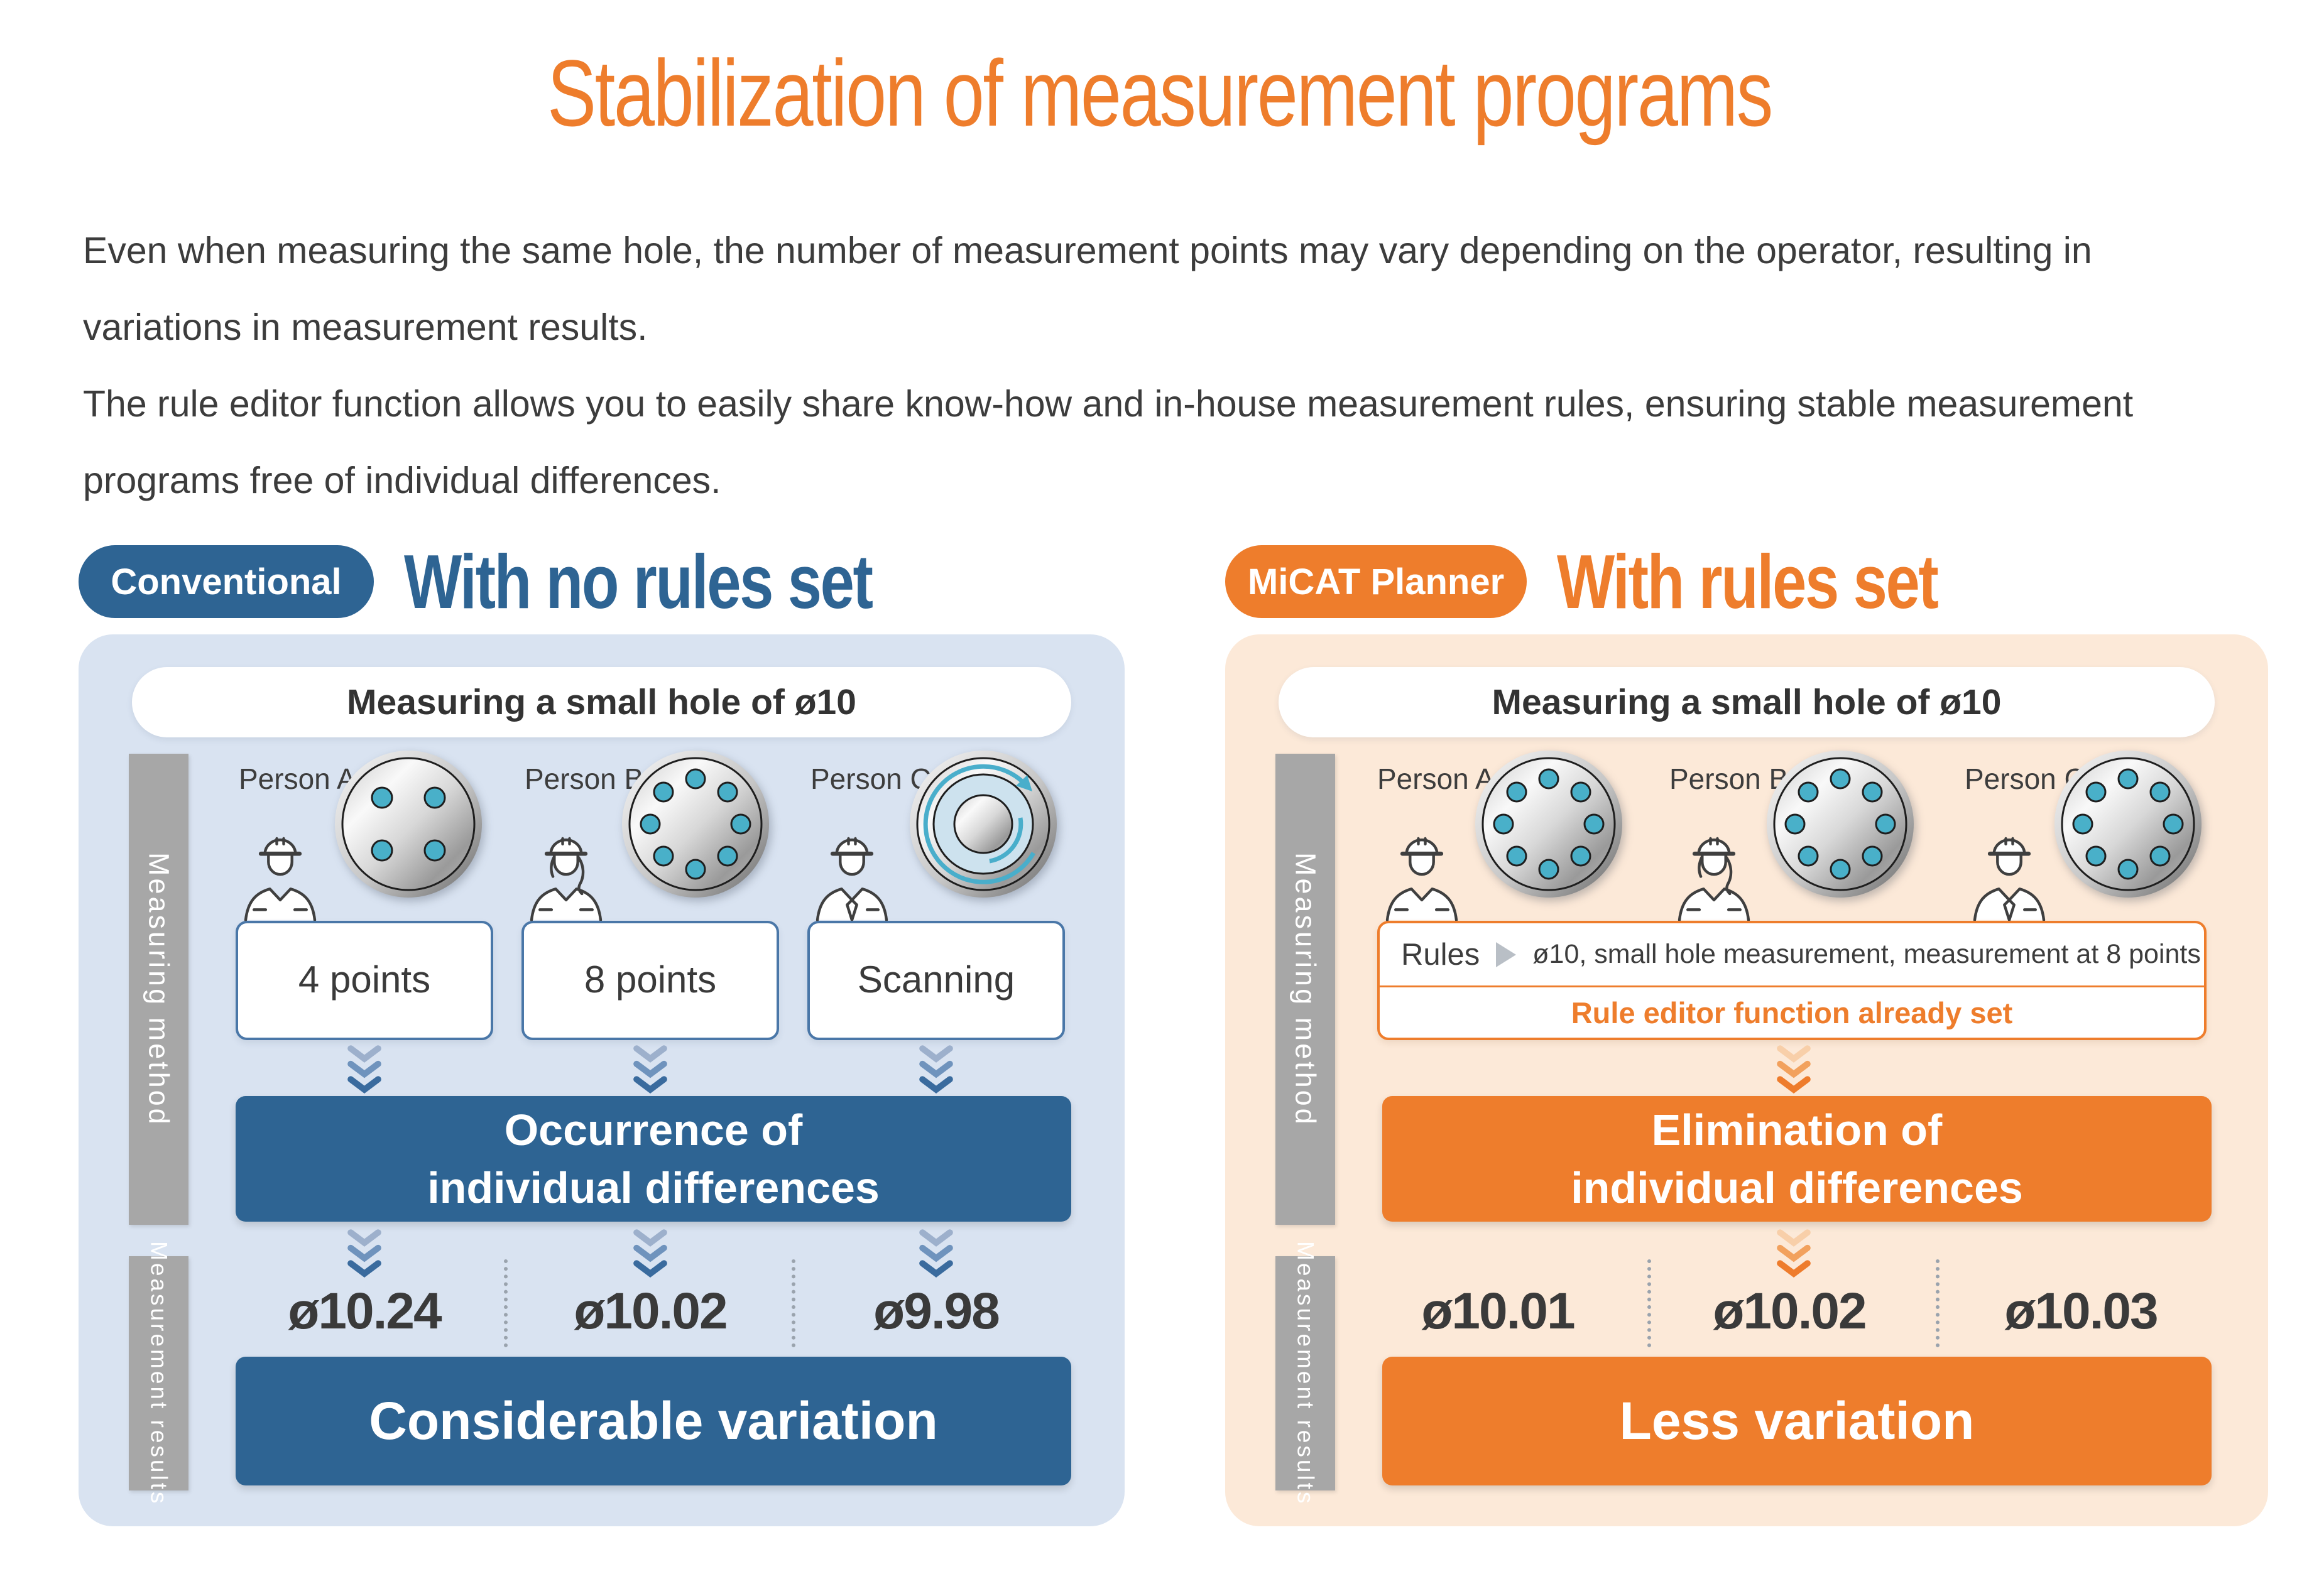 This screenshot has height=1596, width=2319. I want to click on panel-title-right: Measuring a small hole of ø10, so click(1747, 702).